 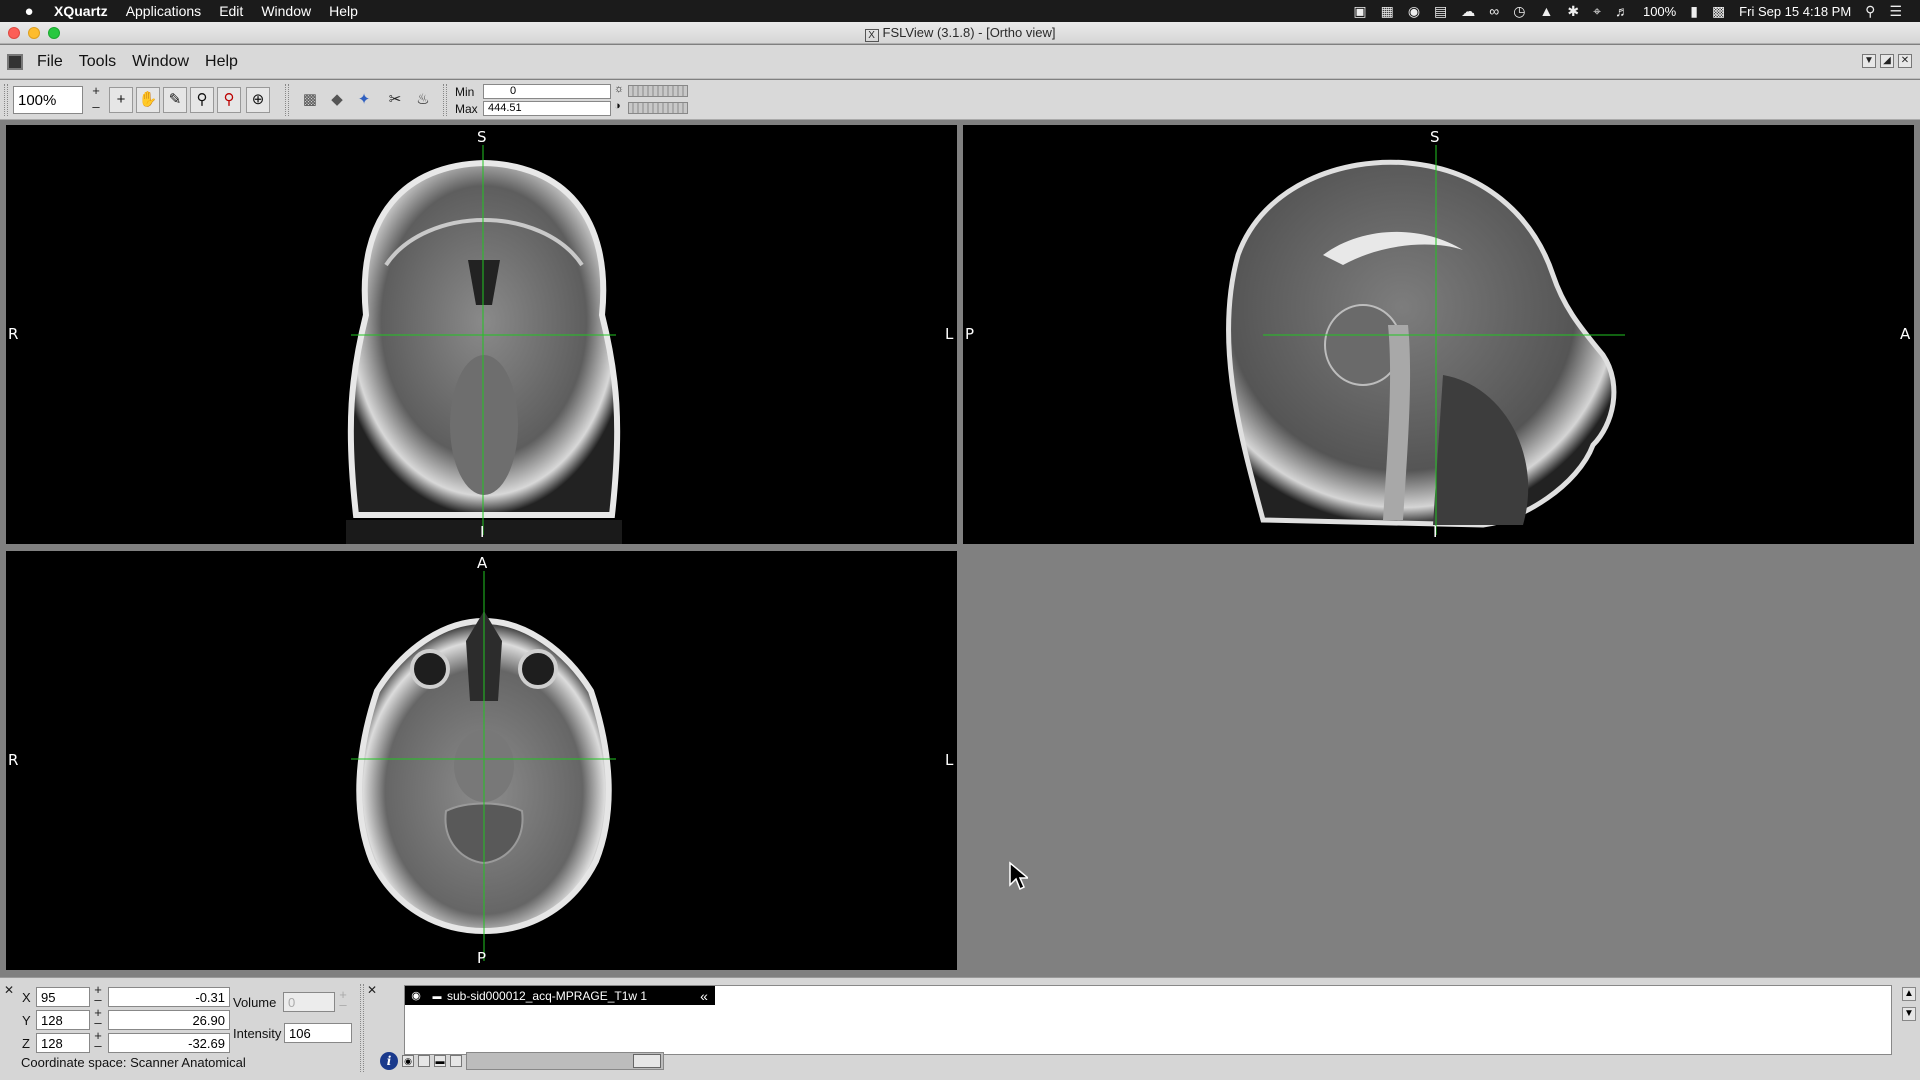 I want to click on y-voxel-input: 128, so click(x=63, y=1020).